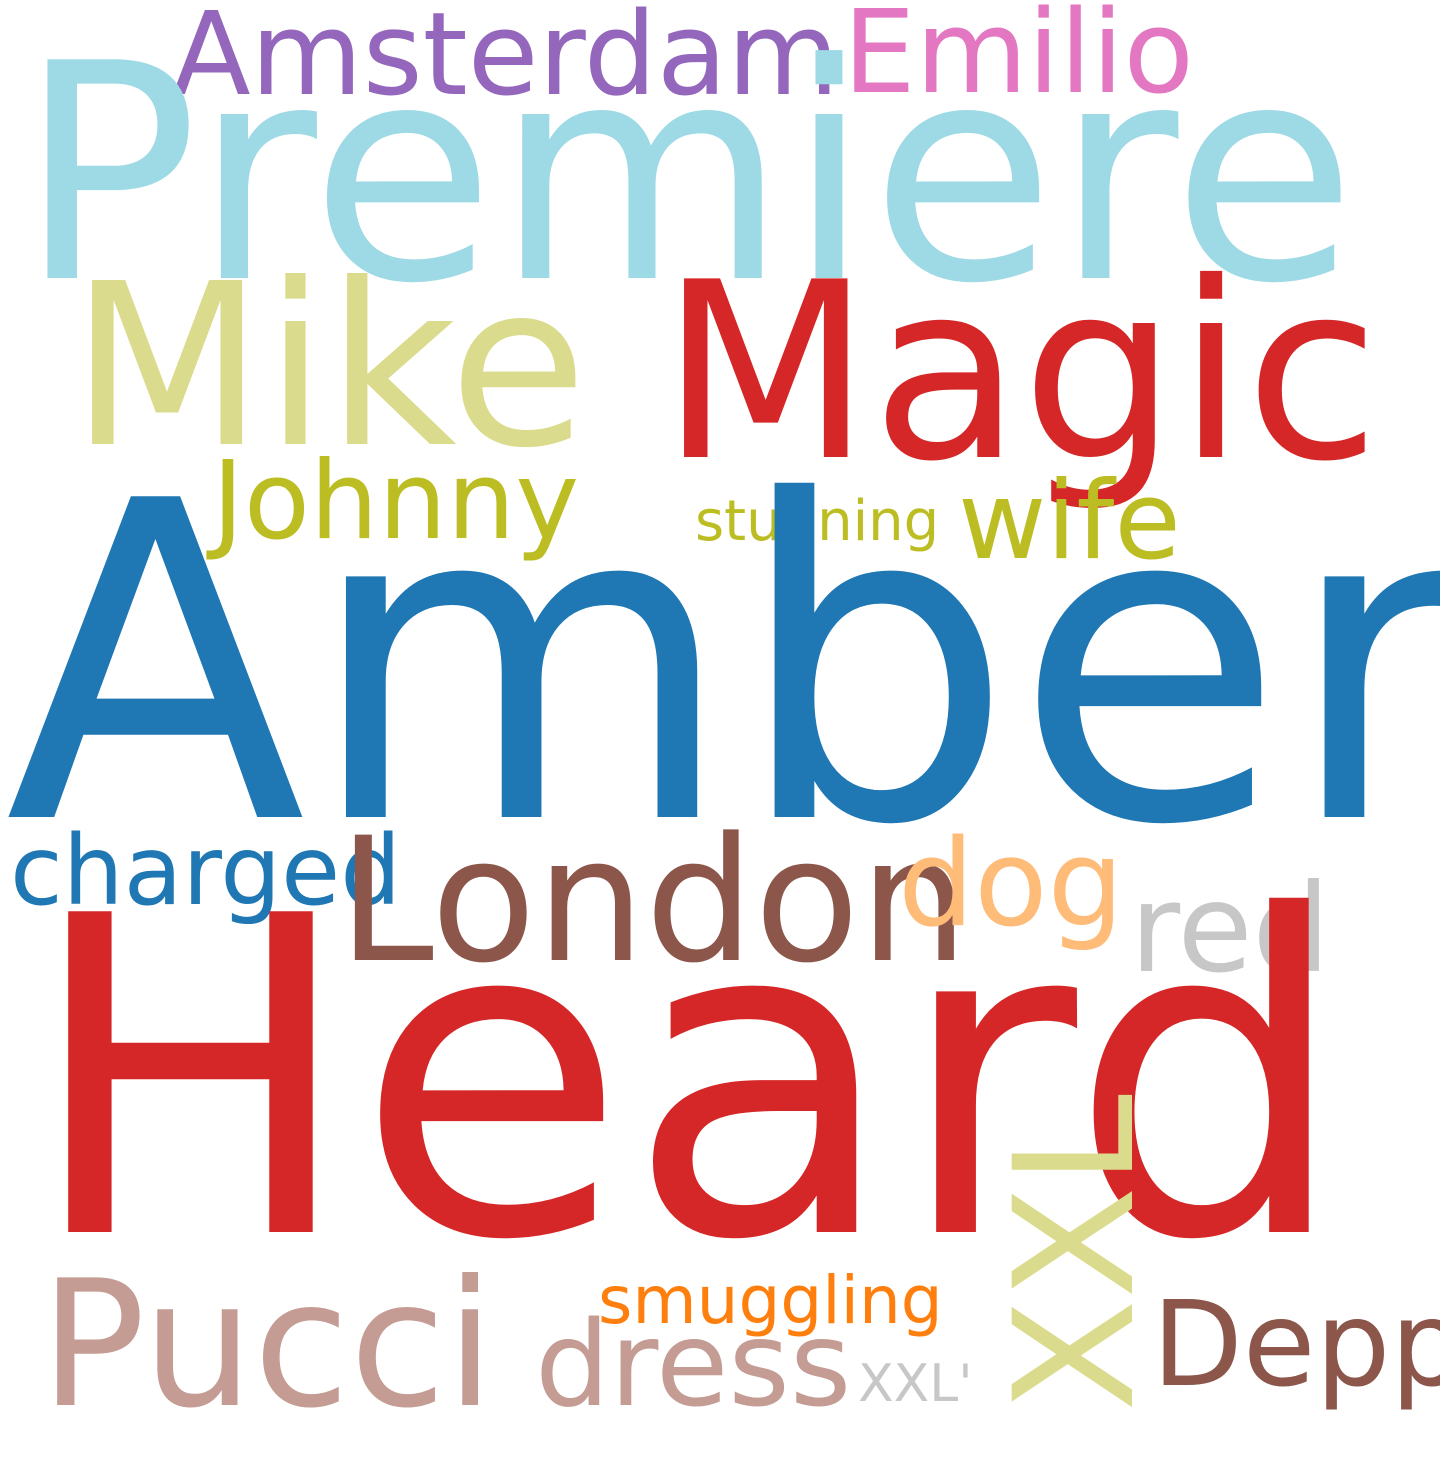  What do you see at coordinates (506, 61) in the screenshot?
I see `word-amsterdam: Amsterdam` at bounding box center [506, 61].